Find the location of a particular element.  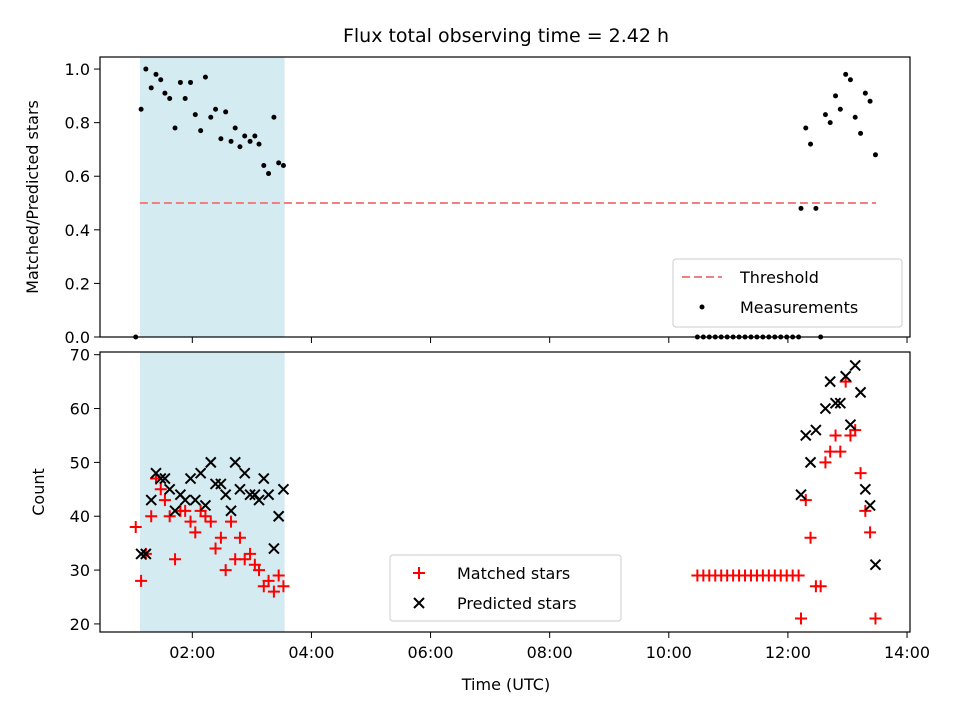

x-axis-label: Time (UTC) is located at coordinates (505, 684).